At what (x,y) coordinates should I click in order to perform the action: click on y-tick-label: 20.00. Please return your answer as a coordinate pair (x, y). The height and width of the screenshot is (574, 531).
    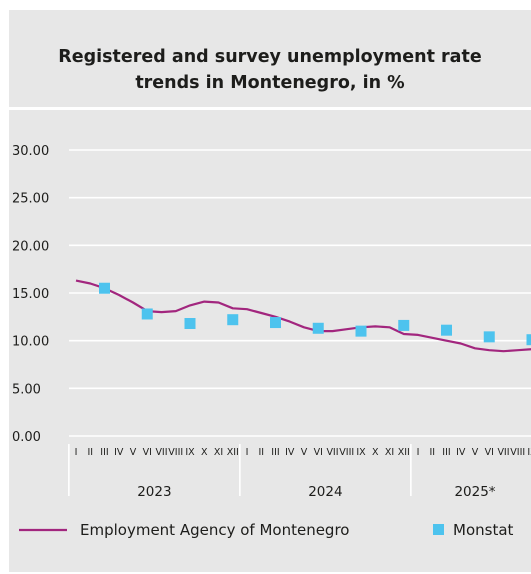
    Looking at the image, I should click on (30, 246).